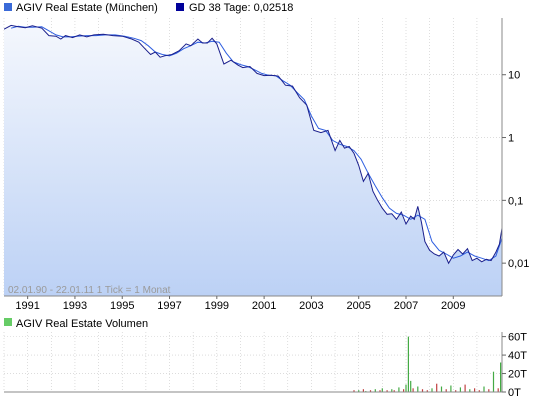 This screenshot has width=545, height=401. Describe the element at coordinates (406, 306) in the screenshot. I see `x-tick-label: 2007` at that location.